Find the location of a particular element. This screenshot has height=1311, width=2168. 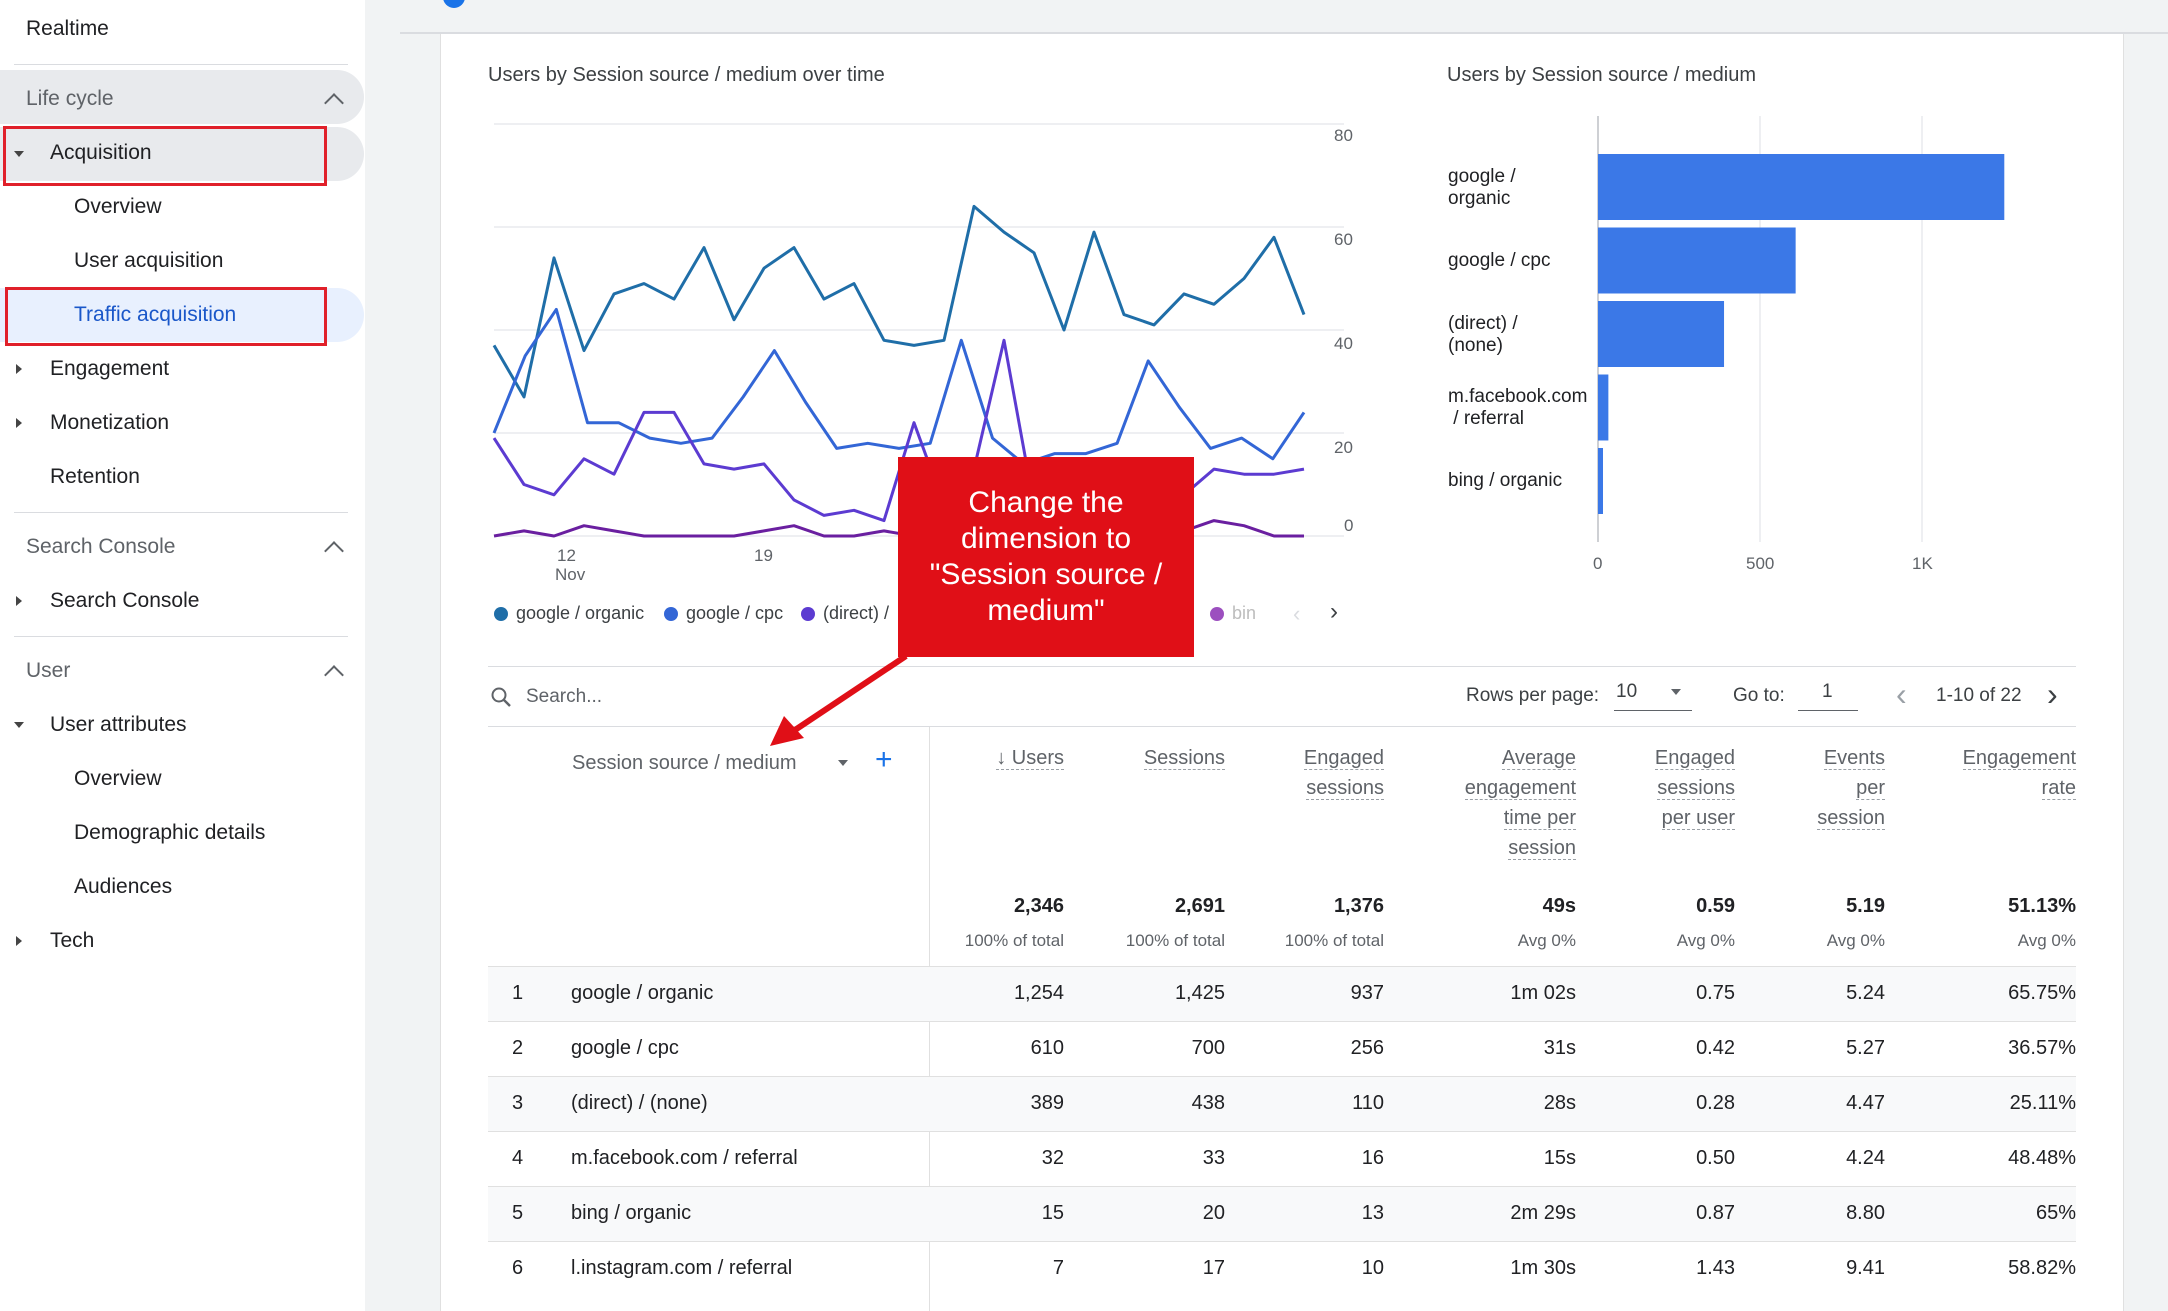

bar-label-line: google / cpc is located at coordinates (1499, 260).